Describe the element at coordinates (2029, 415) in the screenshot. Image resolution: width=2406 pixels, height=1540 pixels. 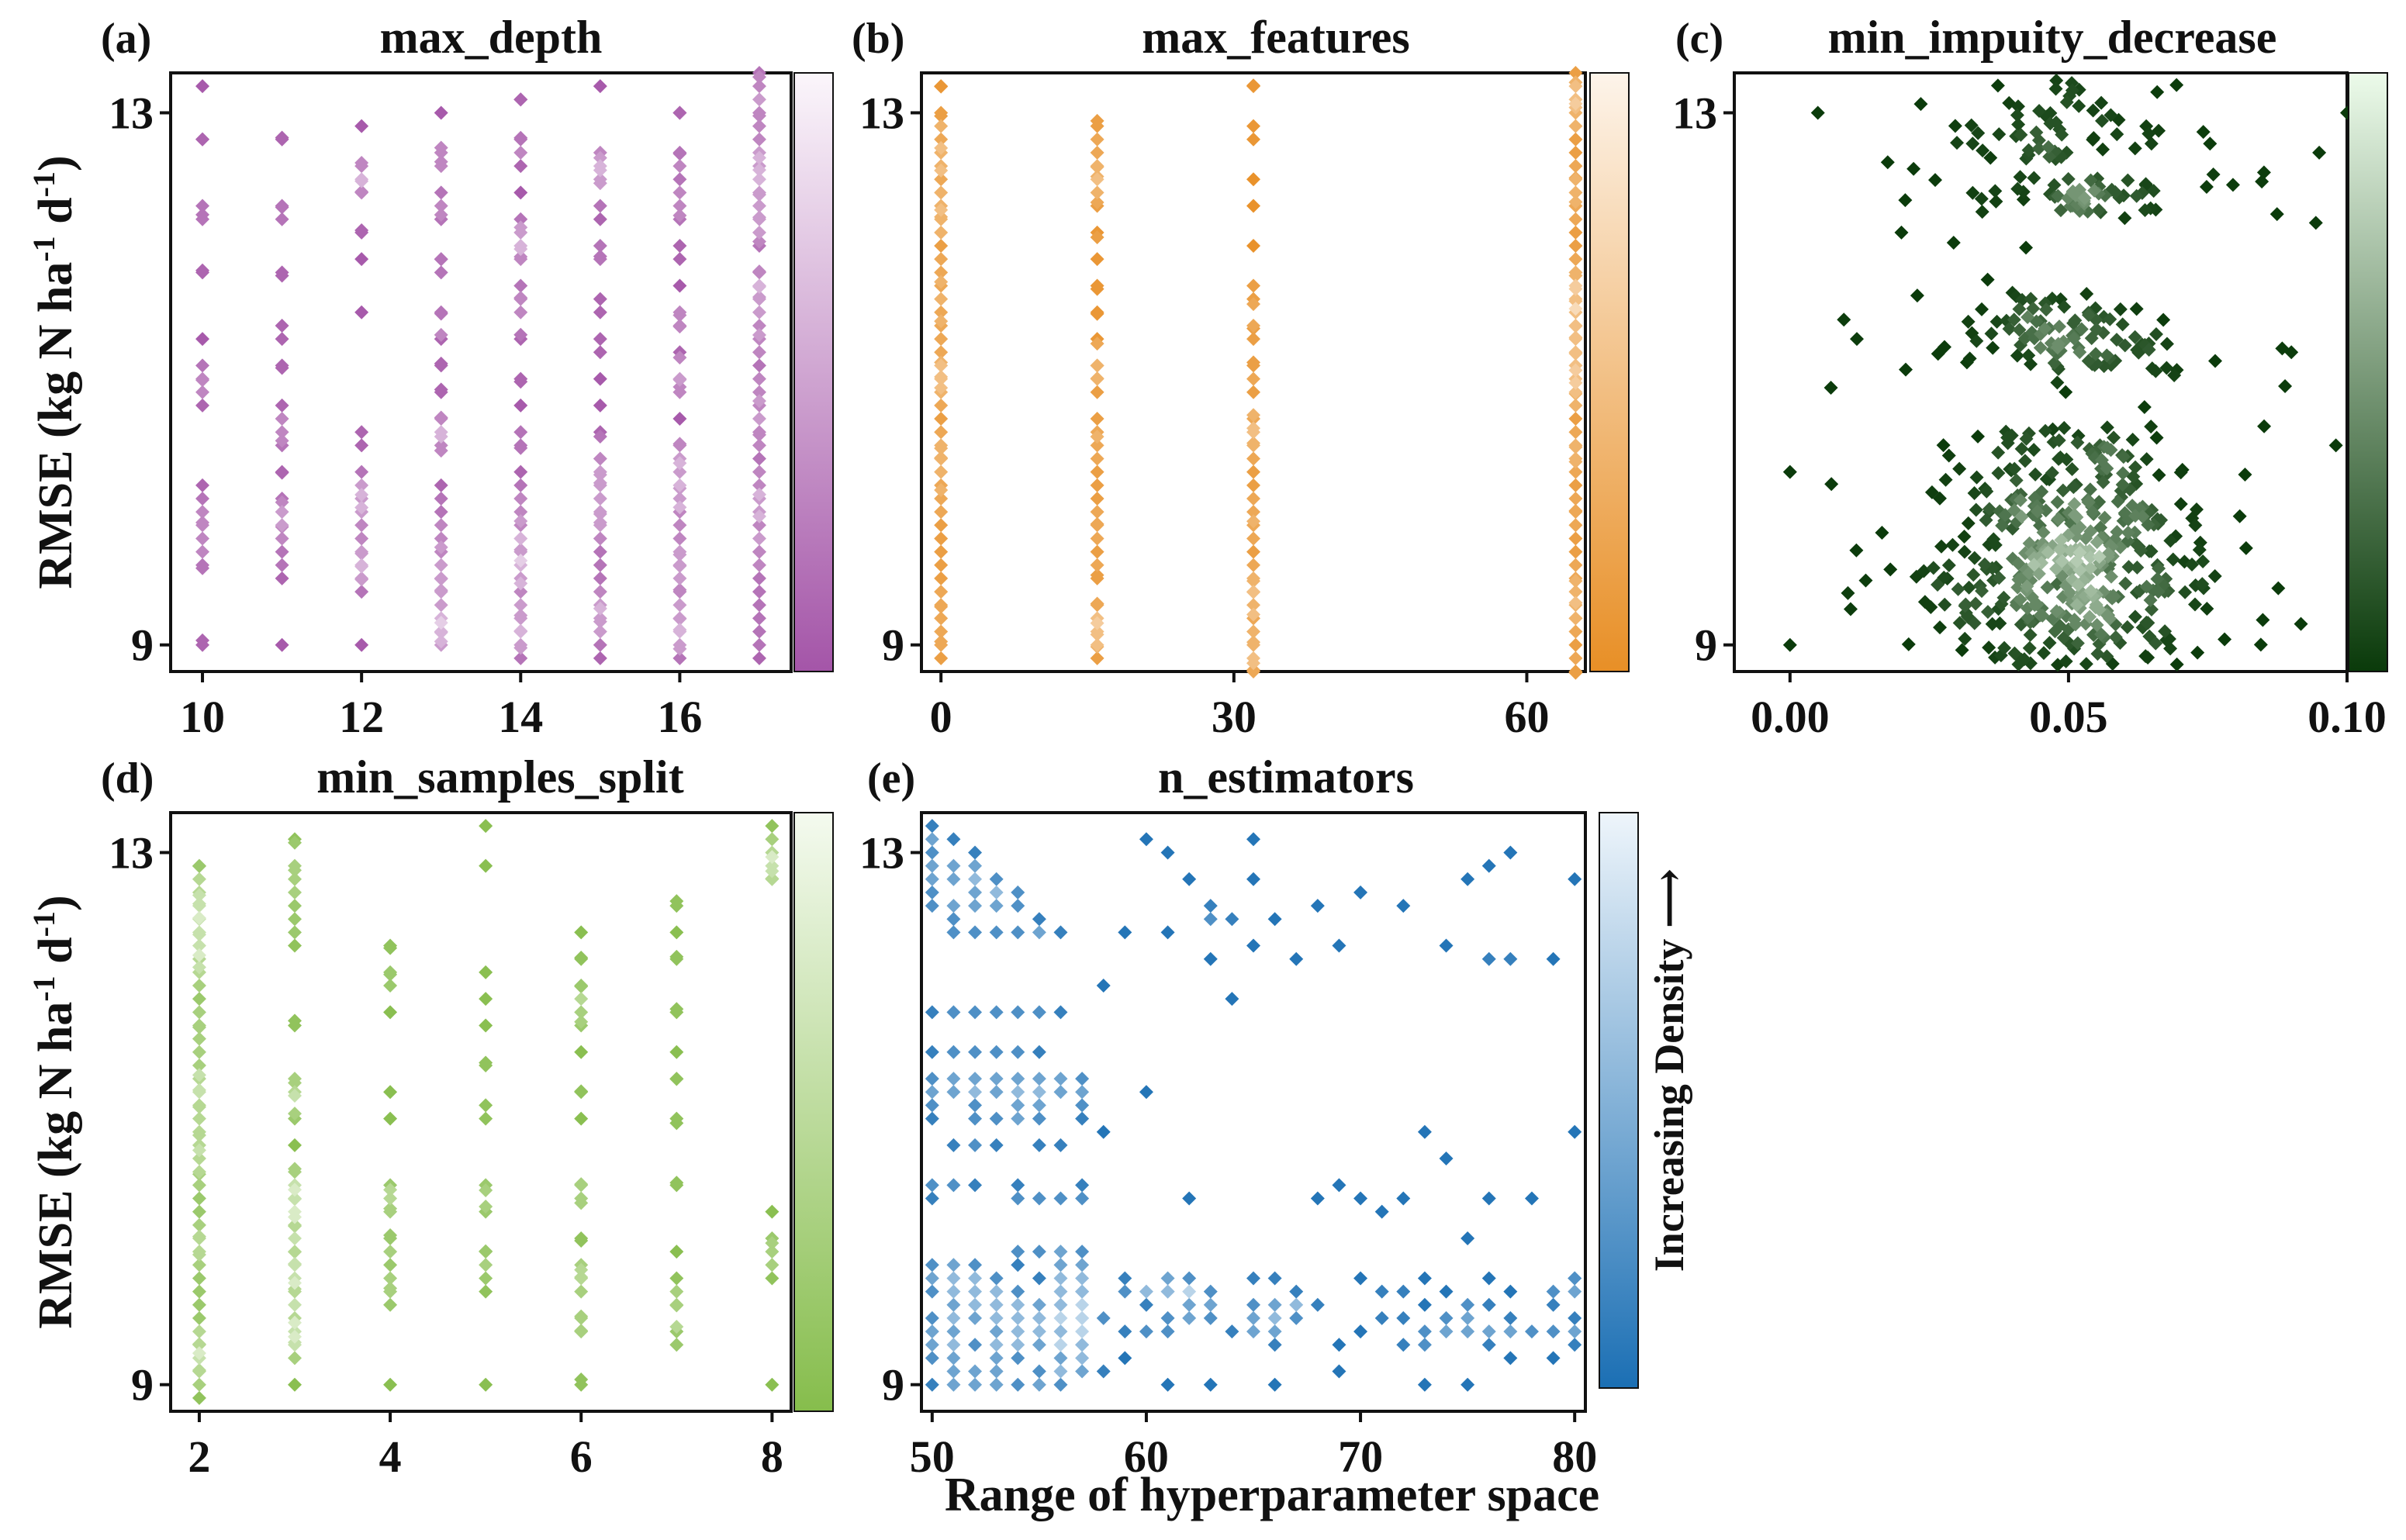
I see `axes-c: 0.00 0.05 0.10 9 13` at that location.